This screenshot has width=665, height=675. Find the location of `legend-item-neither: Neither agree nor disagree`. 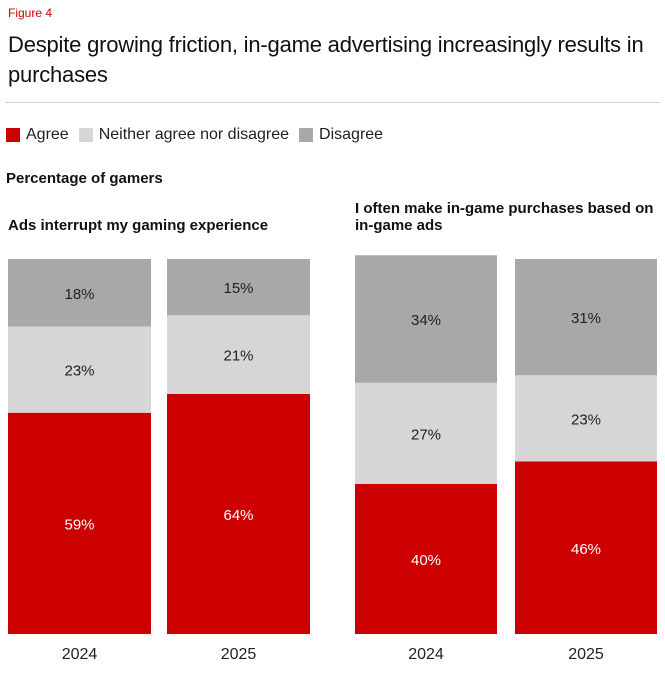

legend-item-neither: Neither agree nor disagree is located at coordinates (184, 135).